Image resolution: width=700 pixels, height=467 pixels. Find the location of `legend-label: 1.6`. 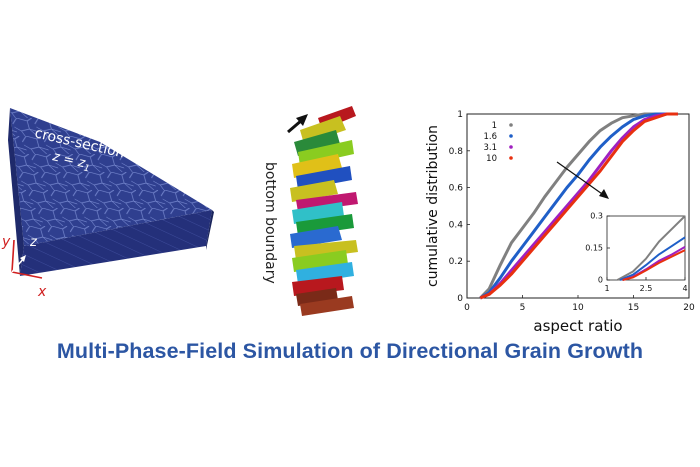

legend-label: 1.6 is located at coordinates (490, 137).